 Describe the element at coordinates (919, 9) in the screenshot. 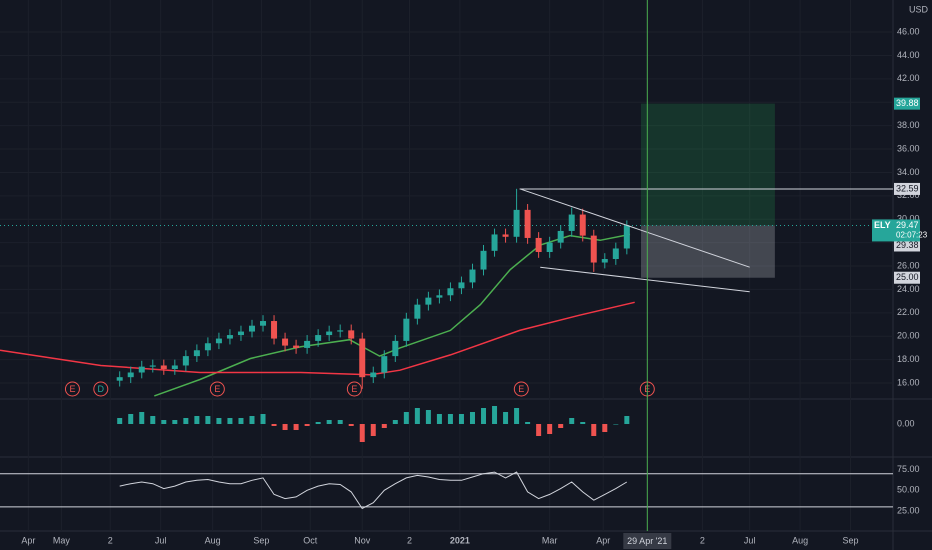

I see `currency: USD` at that location.